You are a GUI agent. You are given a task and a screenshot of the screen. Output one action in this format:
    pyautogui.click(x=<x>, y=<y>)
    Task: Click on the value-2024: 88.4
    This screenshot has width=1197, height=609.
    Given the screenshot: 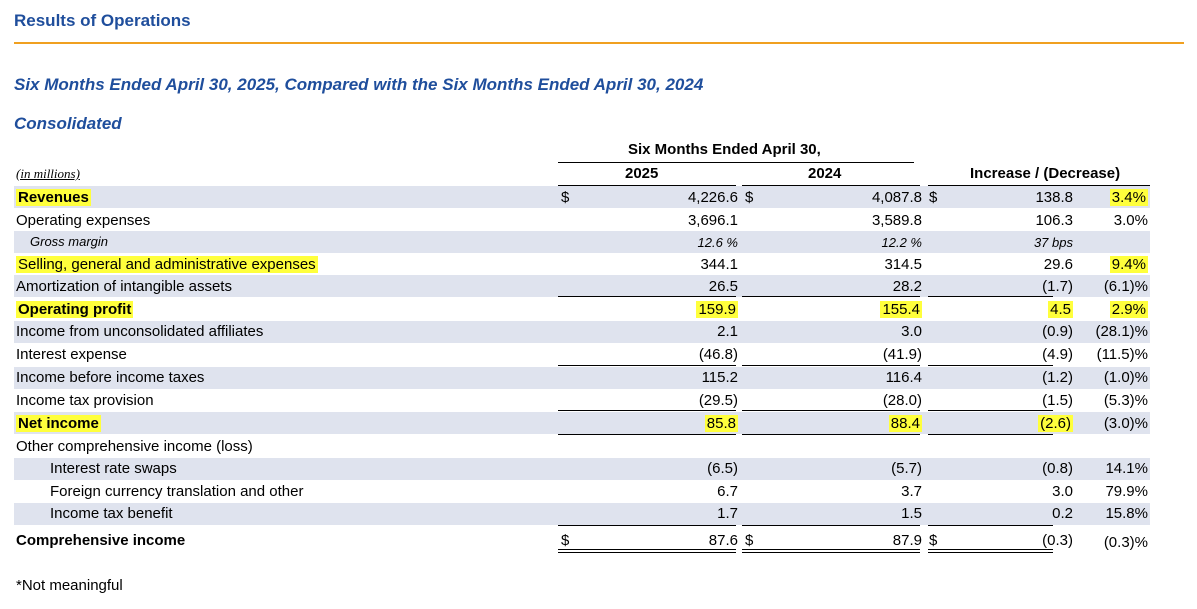 What is the action you would take?
    pyautogui.click(x=905, y=423)
    